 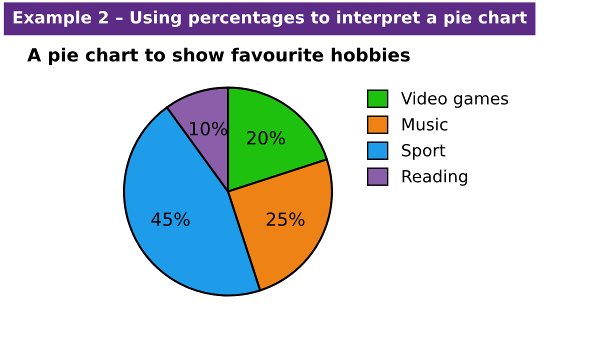 I want to click on data-label: 10%, so click(x=209, y=129).